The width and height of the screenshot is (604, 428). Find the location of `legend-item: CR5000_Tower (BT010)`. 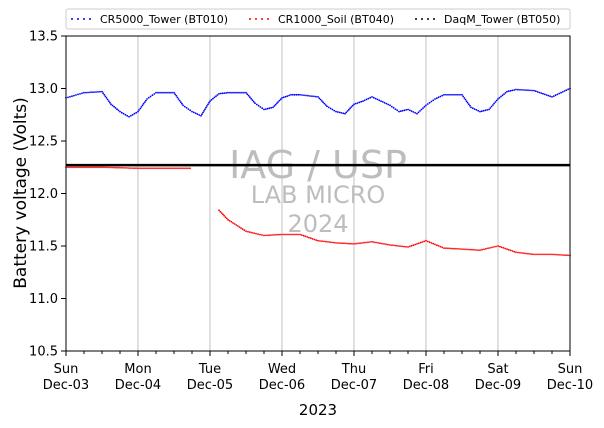

legend-item: CR5000_Tower (BT010) is located at coordinates (149, 19).